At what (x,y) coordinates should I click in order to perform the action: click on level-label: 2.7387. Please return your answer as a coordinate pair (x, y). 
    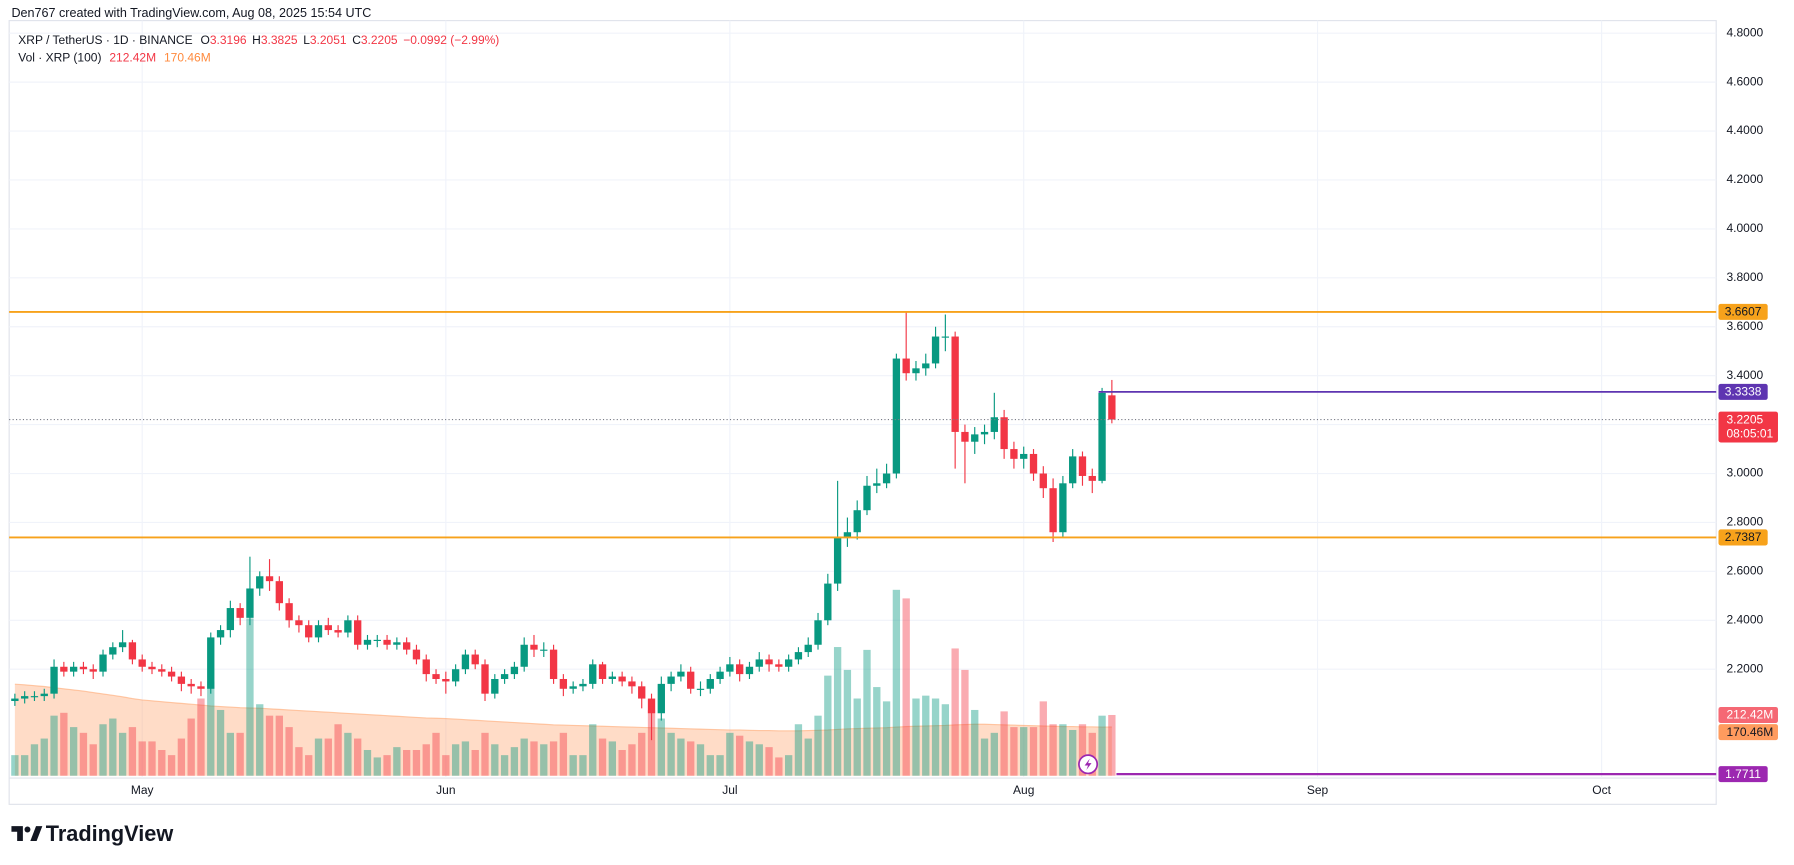
    Looking at the image, I should click on (1743, 537).